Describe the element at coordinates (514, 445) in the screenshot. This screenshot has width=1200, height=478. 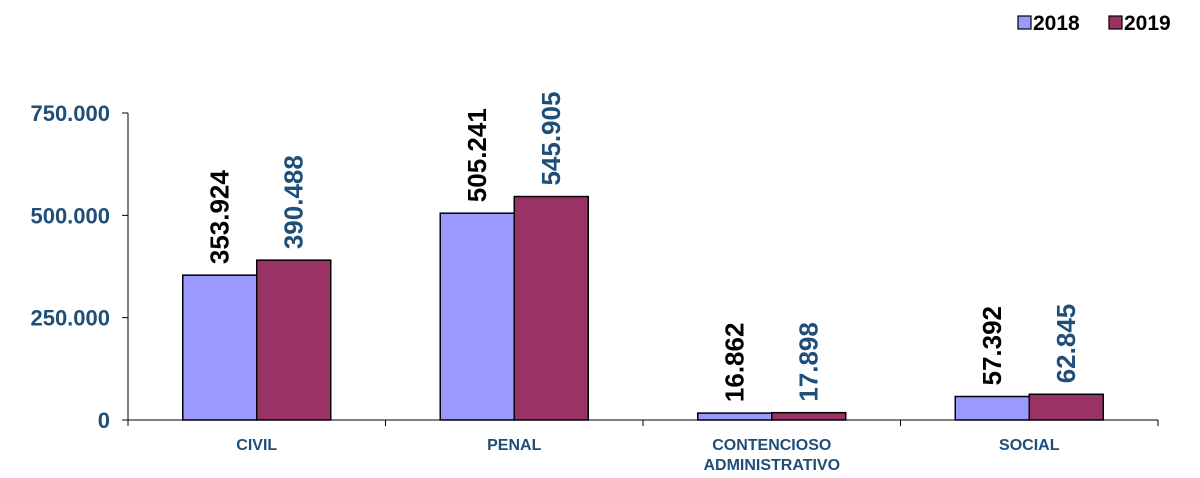
I see `x-category-label: PENAL` at that location.